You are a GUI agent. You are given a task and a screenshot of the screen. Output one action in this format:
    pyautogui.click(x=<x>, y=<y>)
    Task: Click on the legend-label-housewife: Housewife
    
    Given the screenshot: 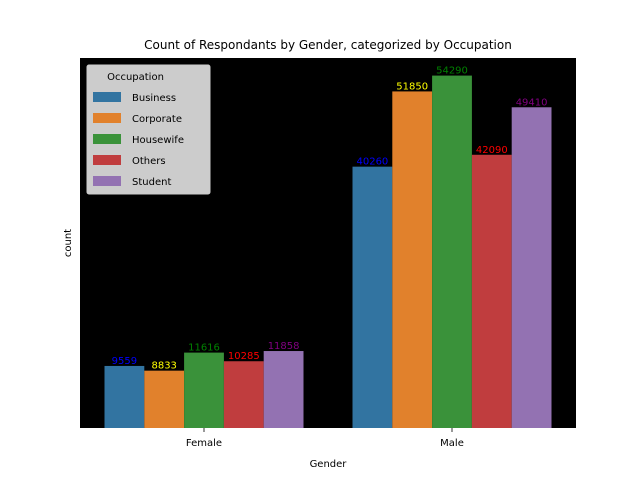 What is the action you would take?
    pyautogui.click(x=158, y=140)
    